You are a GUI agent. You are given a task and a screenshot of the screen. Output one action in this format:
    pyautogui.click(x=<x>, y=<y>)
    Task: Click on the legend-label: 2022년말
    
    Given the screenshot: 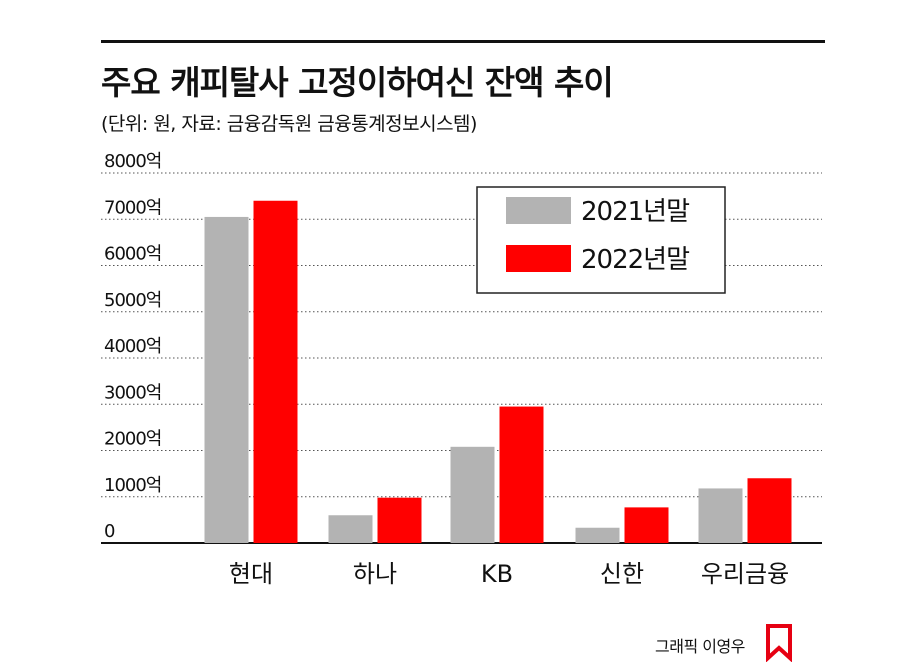 What is the action you would take?
    pyautogui.click(x=635, y=260)
    